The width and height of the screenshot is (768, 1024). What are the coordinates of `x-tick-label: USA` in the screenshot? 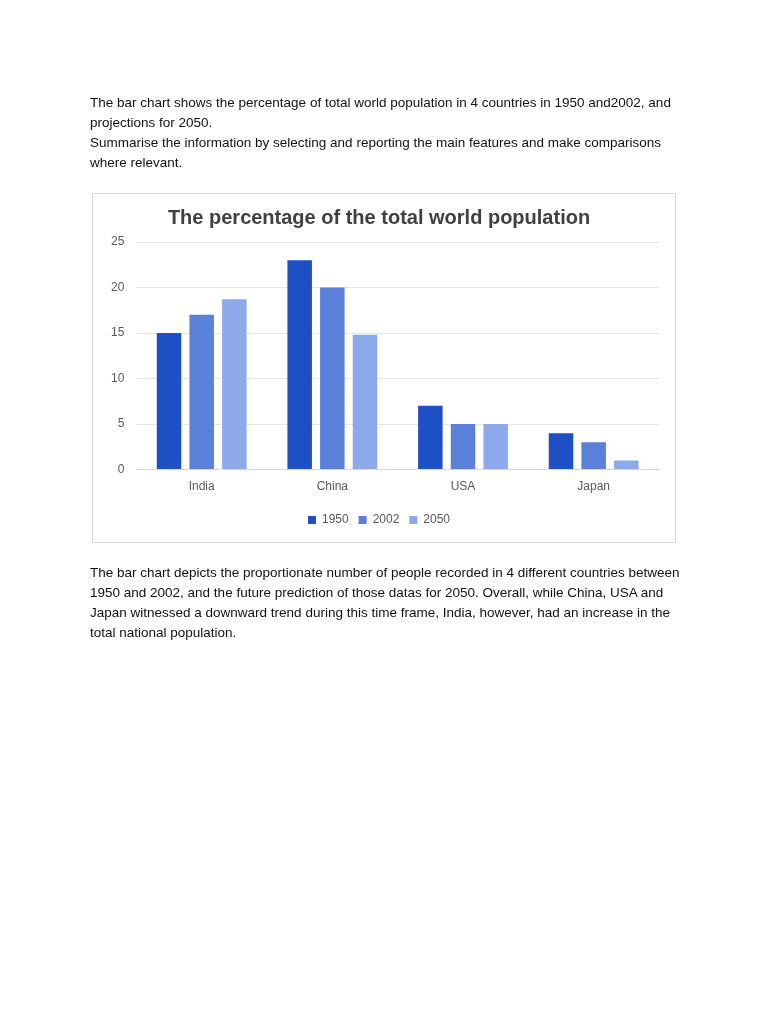 It's located at (463, 486).